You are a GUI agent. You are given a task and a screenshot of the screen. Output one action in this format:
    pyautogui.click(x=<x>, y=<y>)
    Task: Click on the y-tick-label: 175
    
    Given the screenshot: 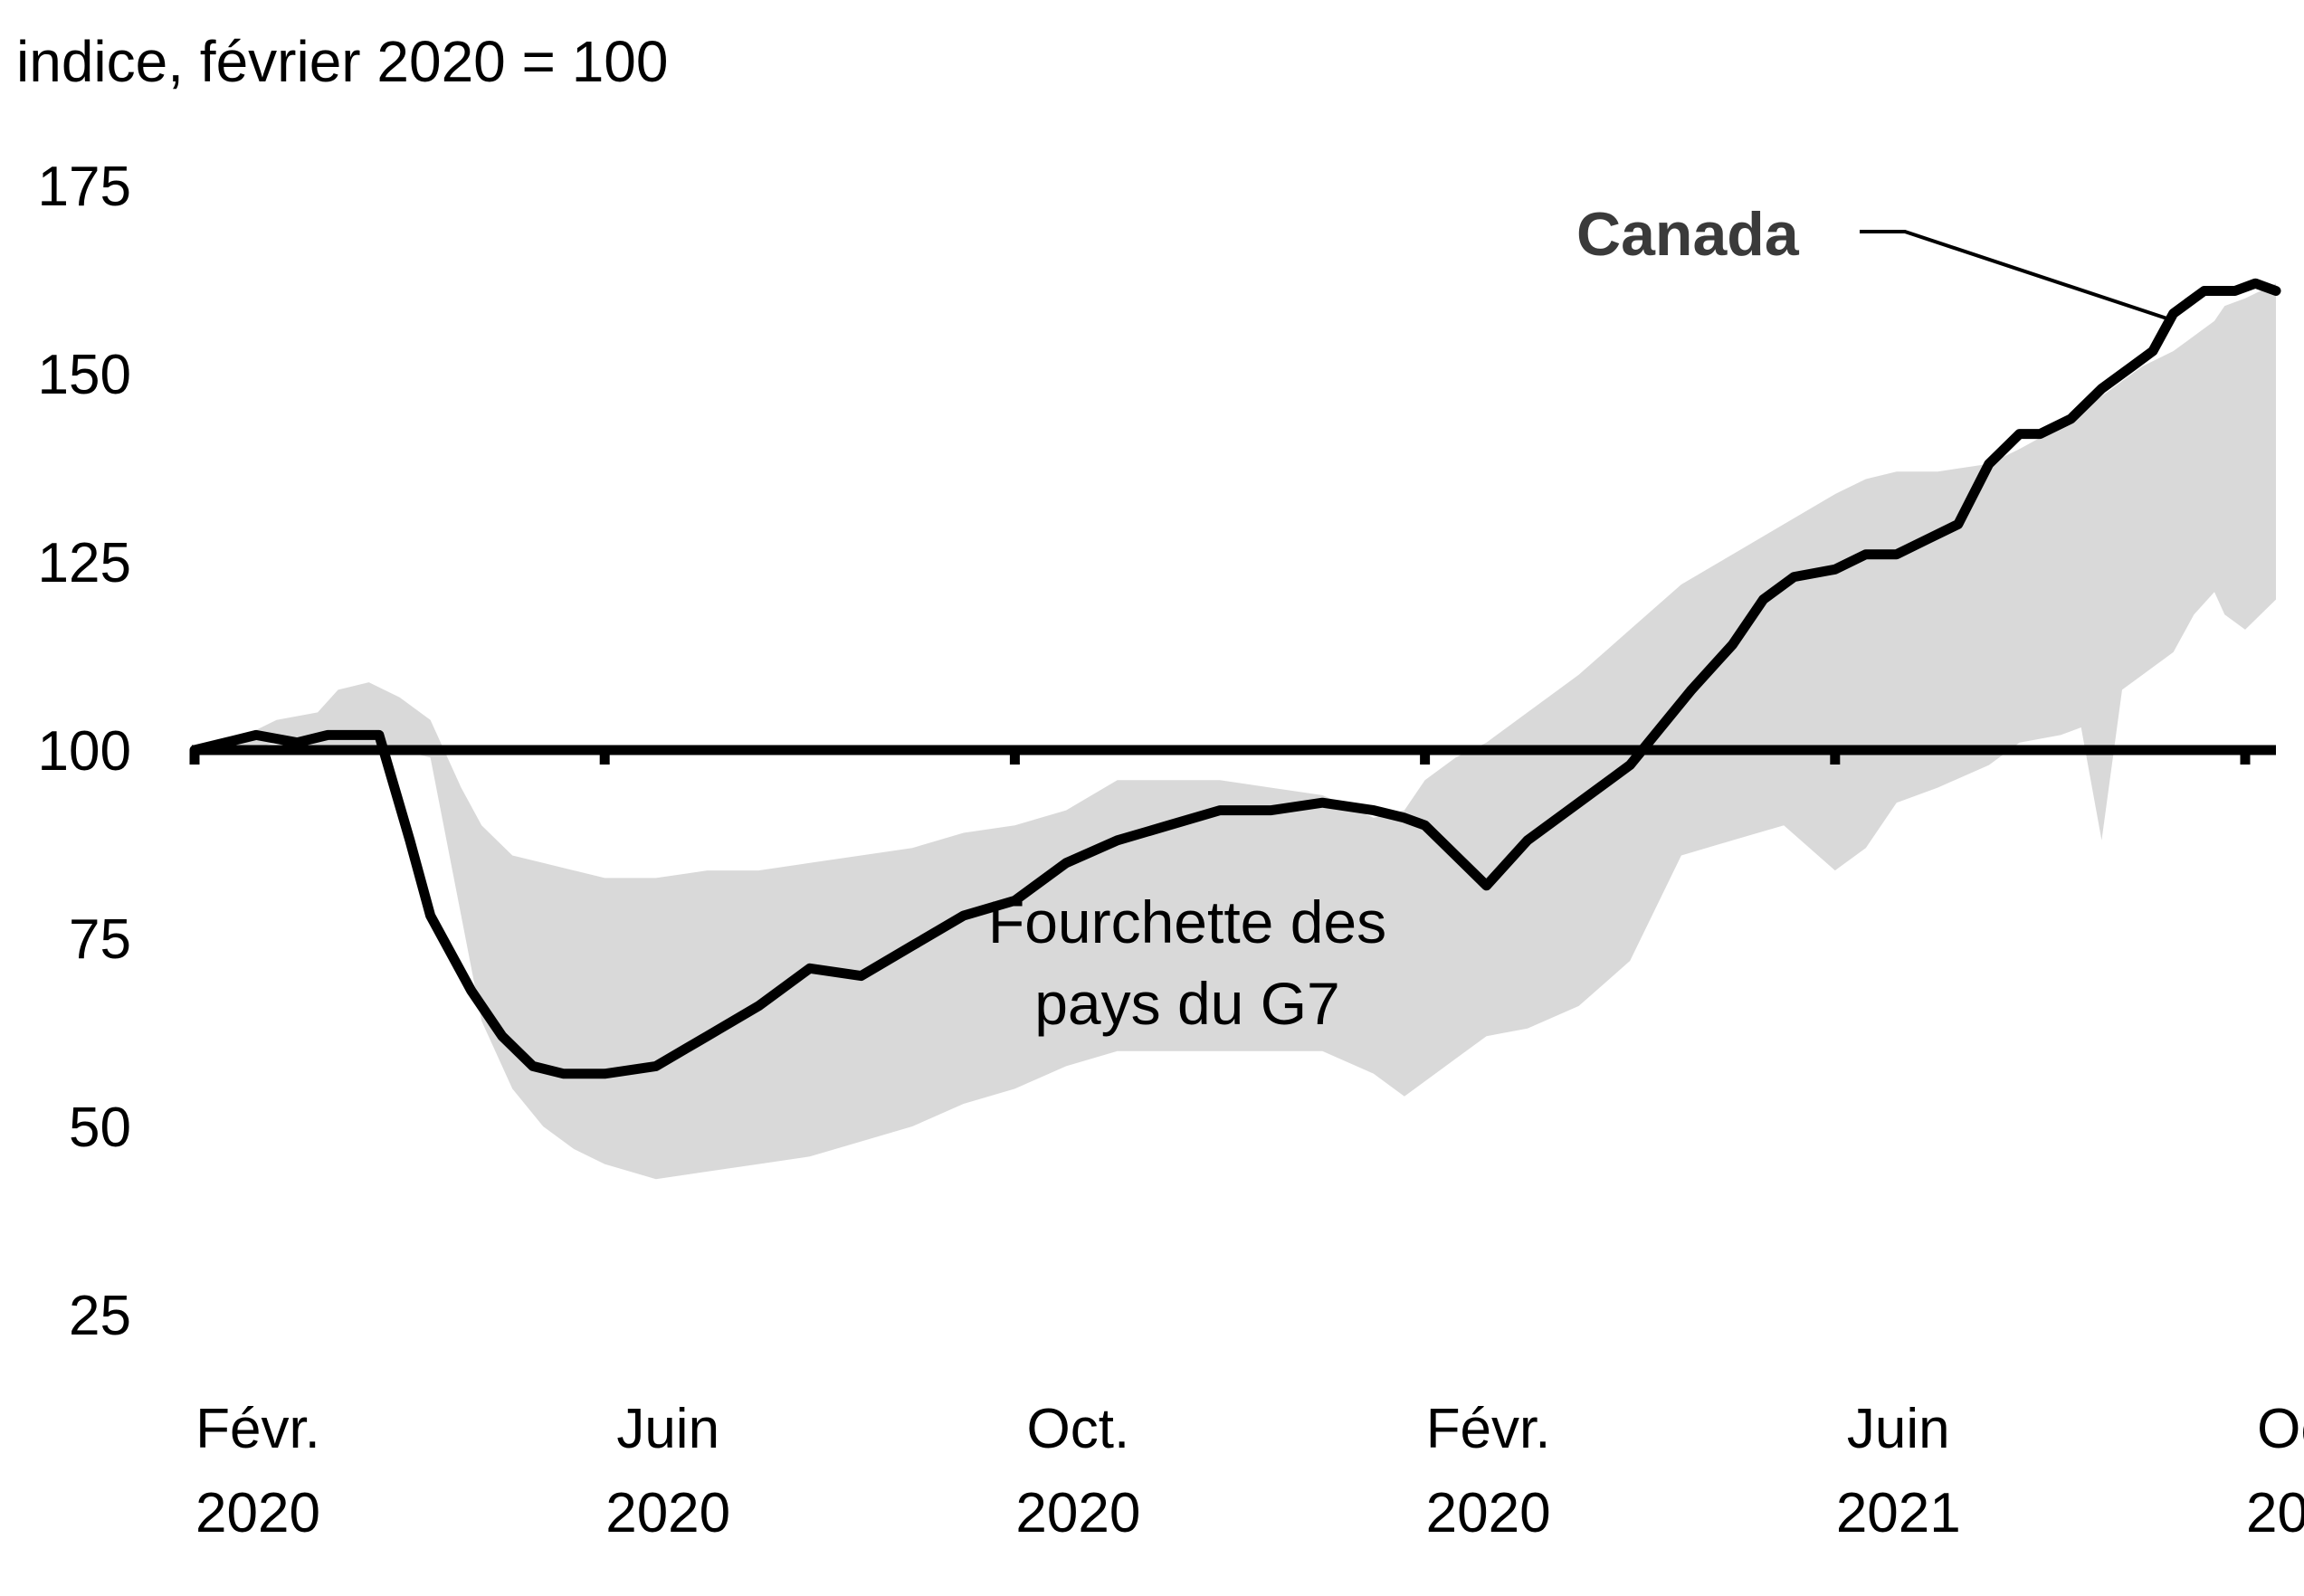 What is the action you would take?
    pyautogui.click(x=85, y=187)
    